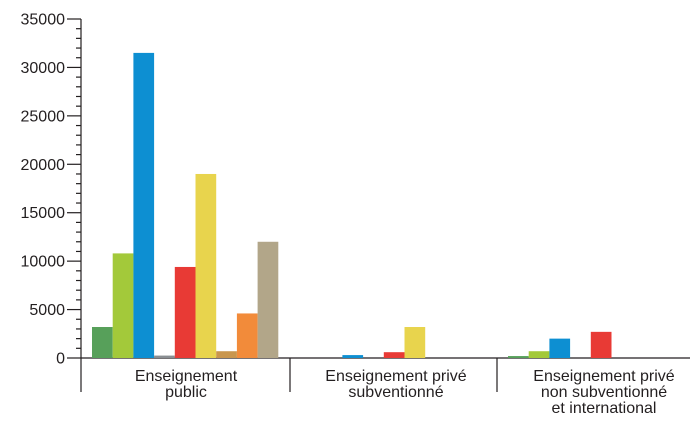  I want to click on y-tick-label: 20000, so click(43, 165).